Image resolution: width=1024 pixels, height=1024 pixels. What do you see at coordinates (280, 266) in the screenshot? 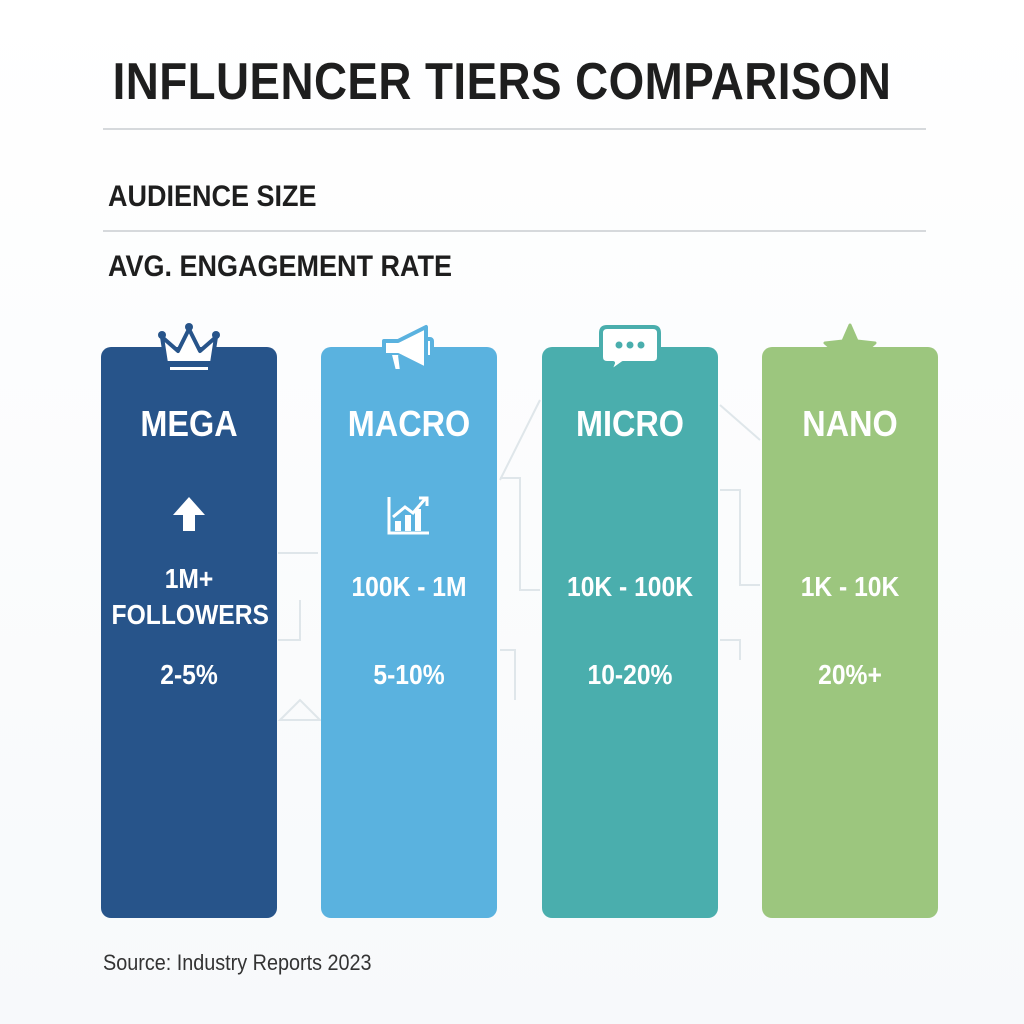
I see `engagement-rate-label: AVG. ENGAGEMENT RATE` at bounding box center [280, 266].